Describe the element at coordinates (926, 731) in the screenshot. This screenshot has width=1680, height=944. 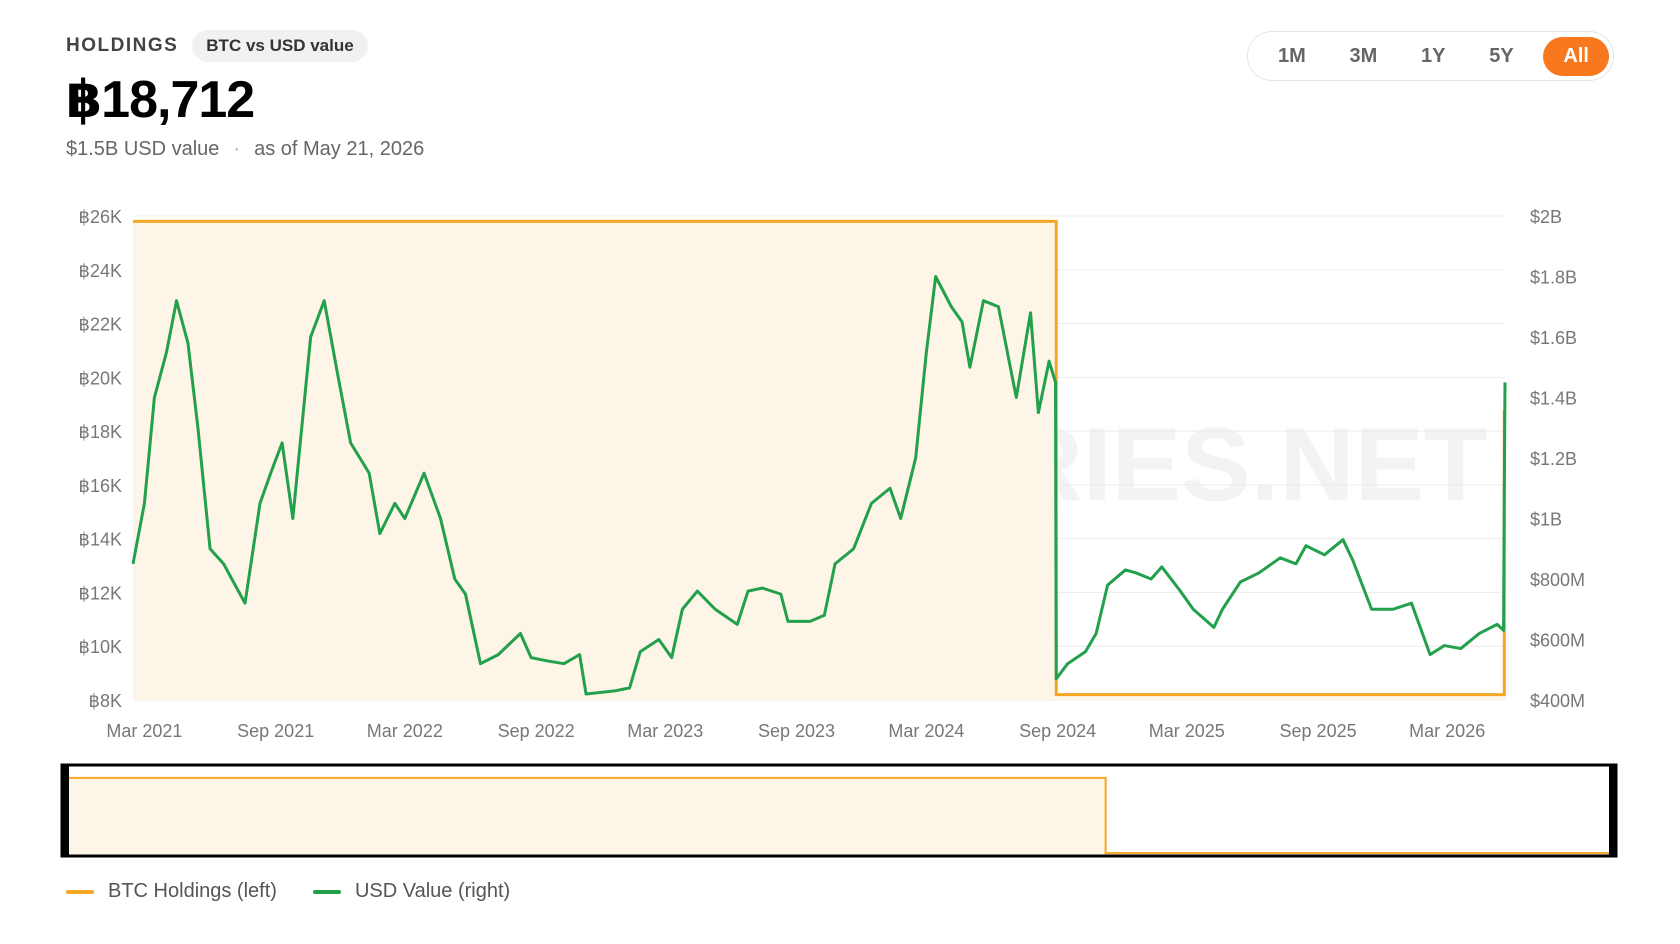
I see `x-tick-label: Mar 2024` at that location.